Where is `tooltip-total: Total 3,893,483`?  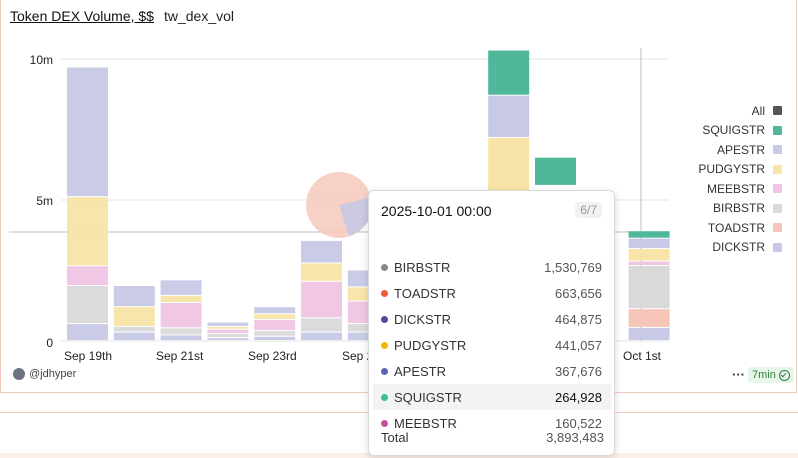
tooltip-total: Total 3,893,483 is located at coordinates (492, 437).